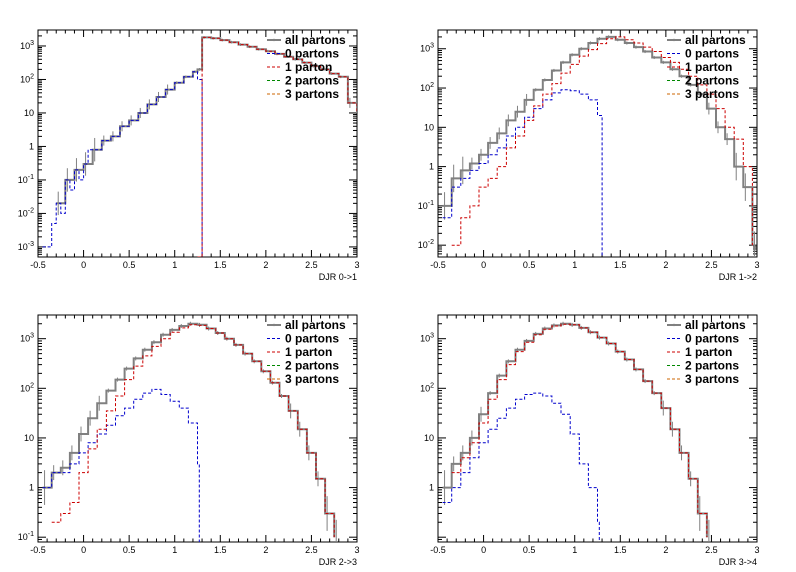 The width and height of the screenshot is (796, 572). What do you see at coordinates (26, 246) in the screenshot?
I see `y-tick-label: 10⁻³` at bounding box center [26, 246].